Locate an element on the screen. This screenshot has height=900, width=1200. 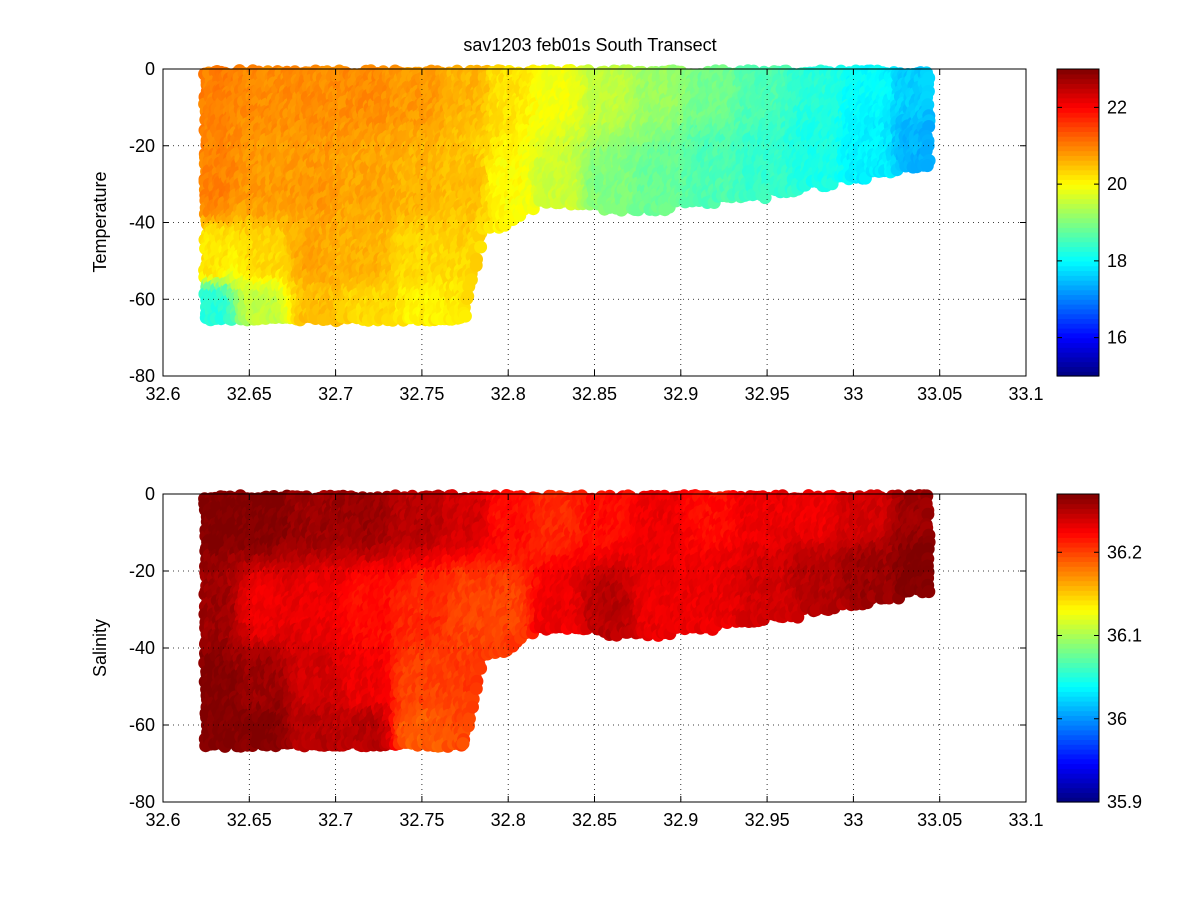
figure-title: sav1203 feb01s South Transect is located at coordinates (589, 45).